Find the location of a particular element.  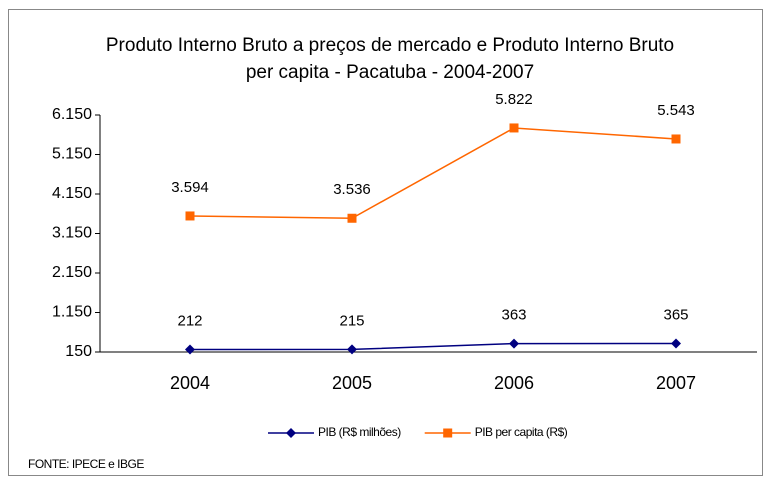

y-tick-label: 2.150 is located at coordinates (72, 272).